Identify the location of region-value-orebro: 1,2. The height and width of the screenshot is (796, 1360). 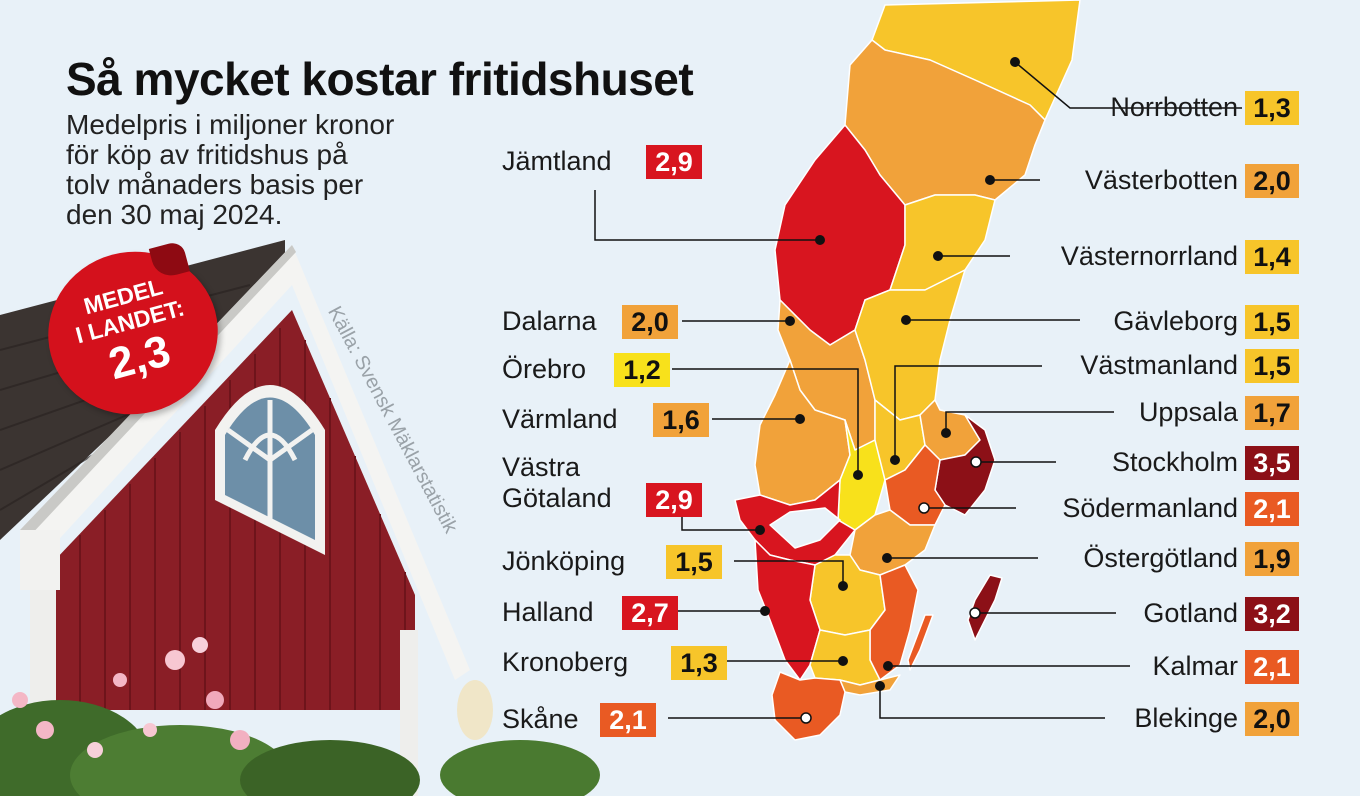
(642, 370).